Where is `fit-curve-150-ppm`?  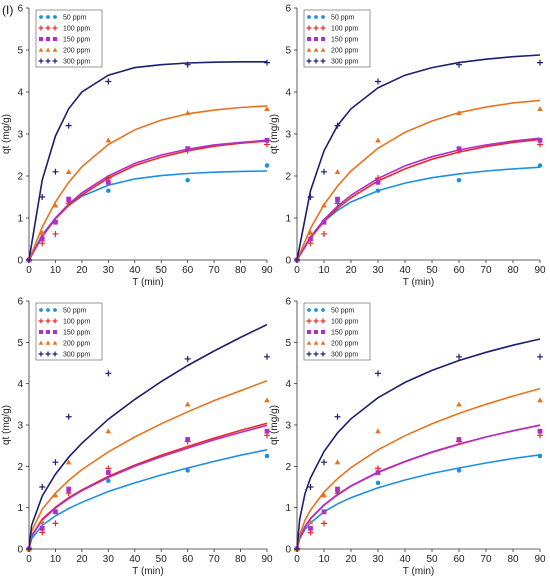 fit-curve-150-ppm is located at coordinates (148, 200).